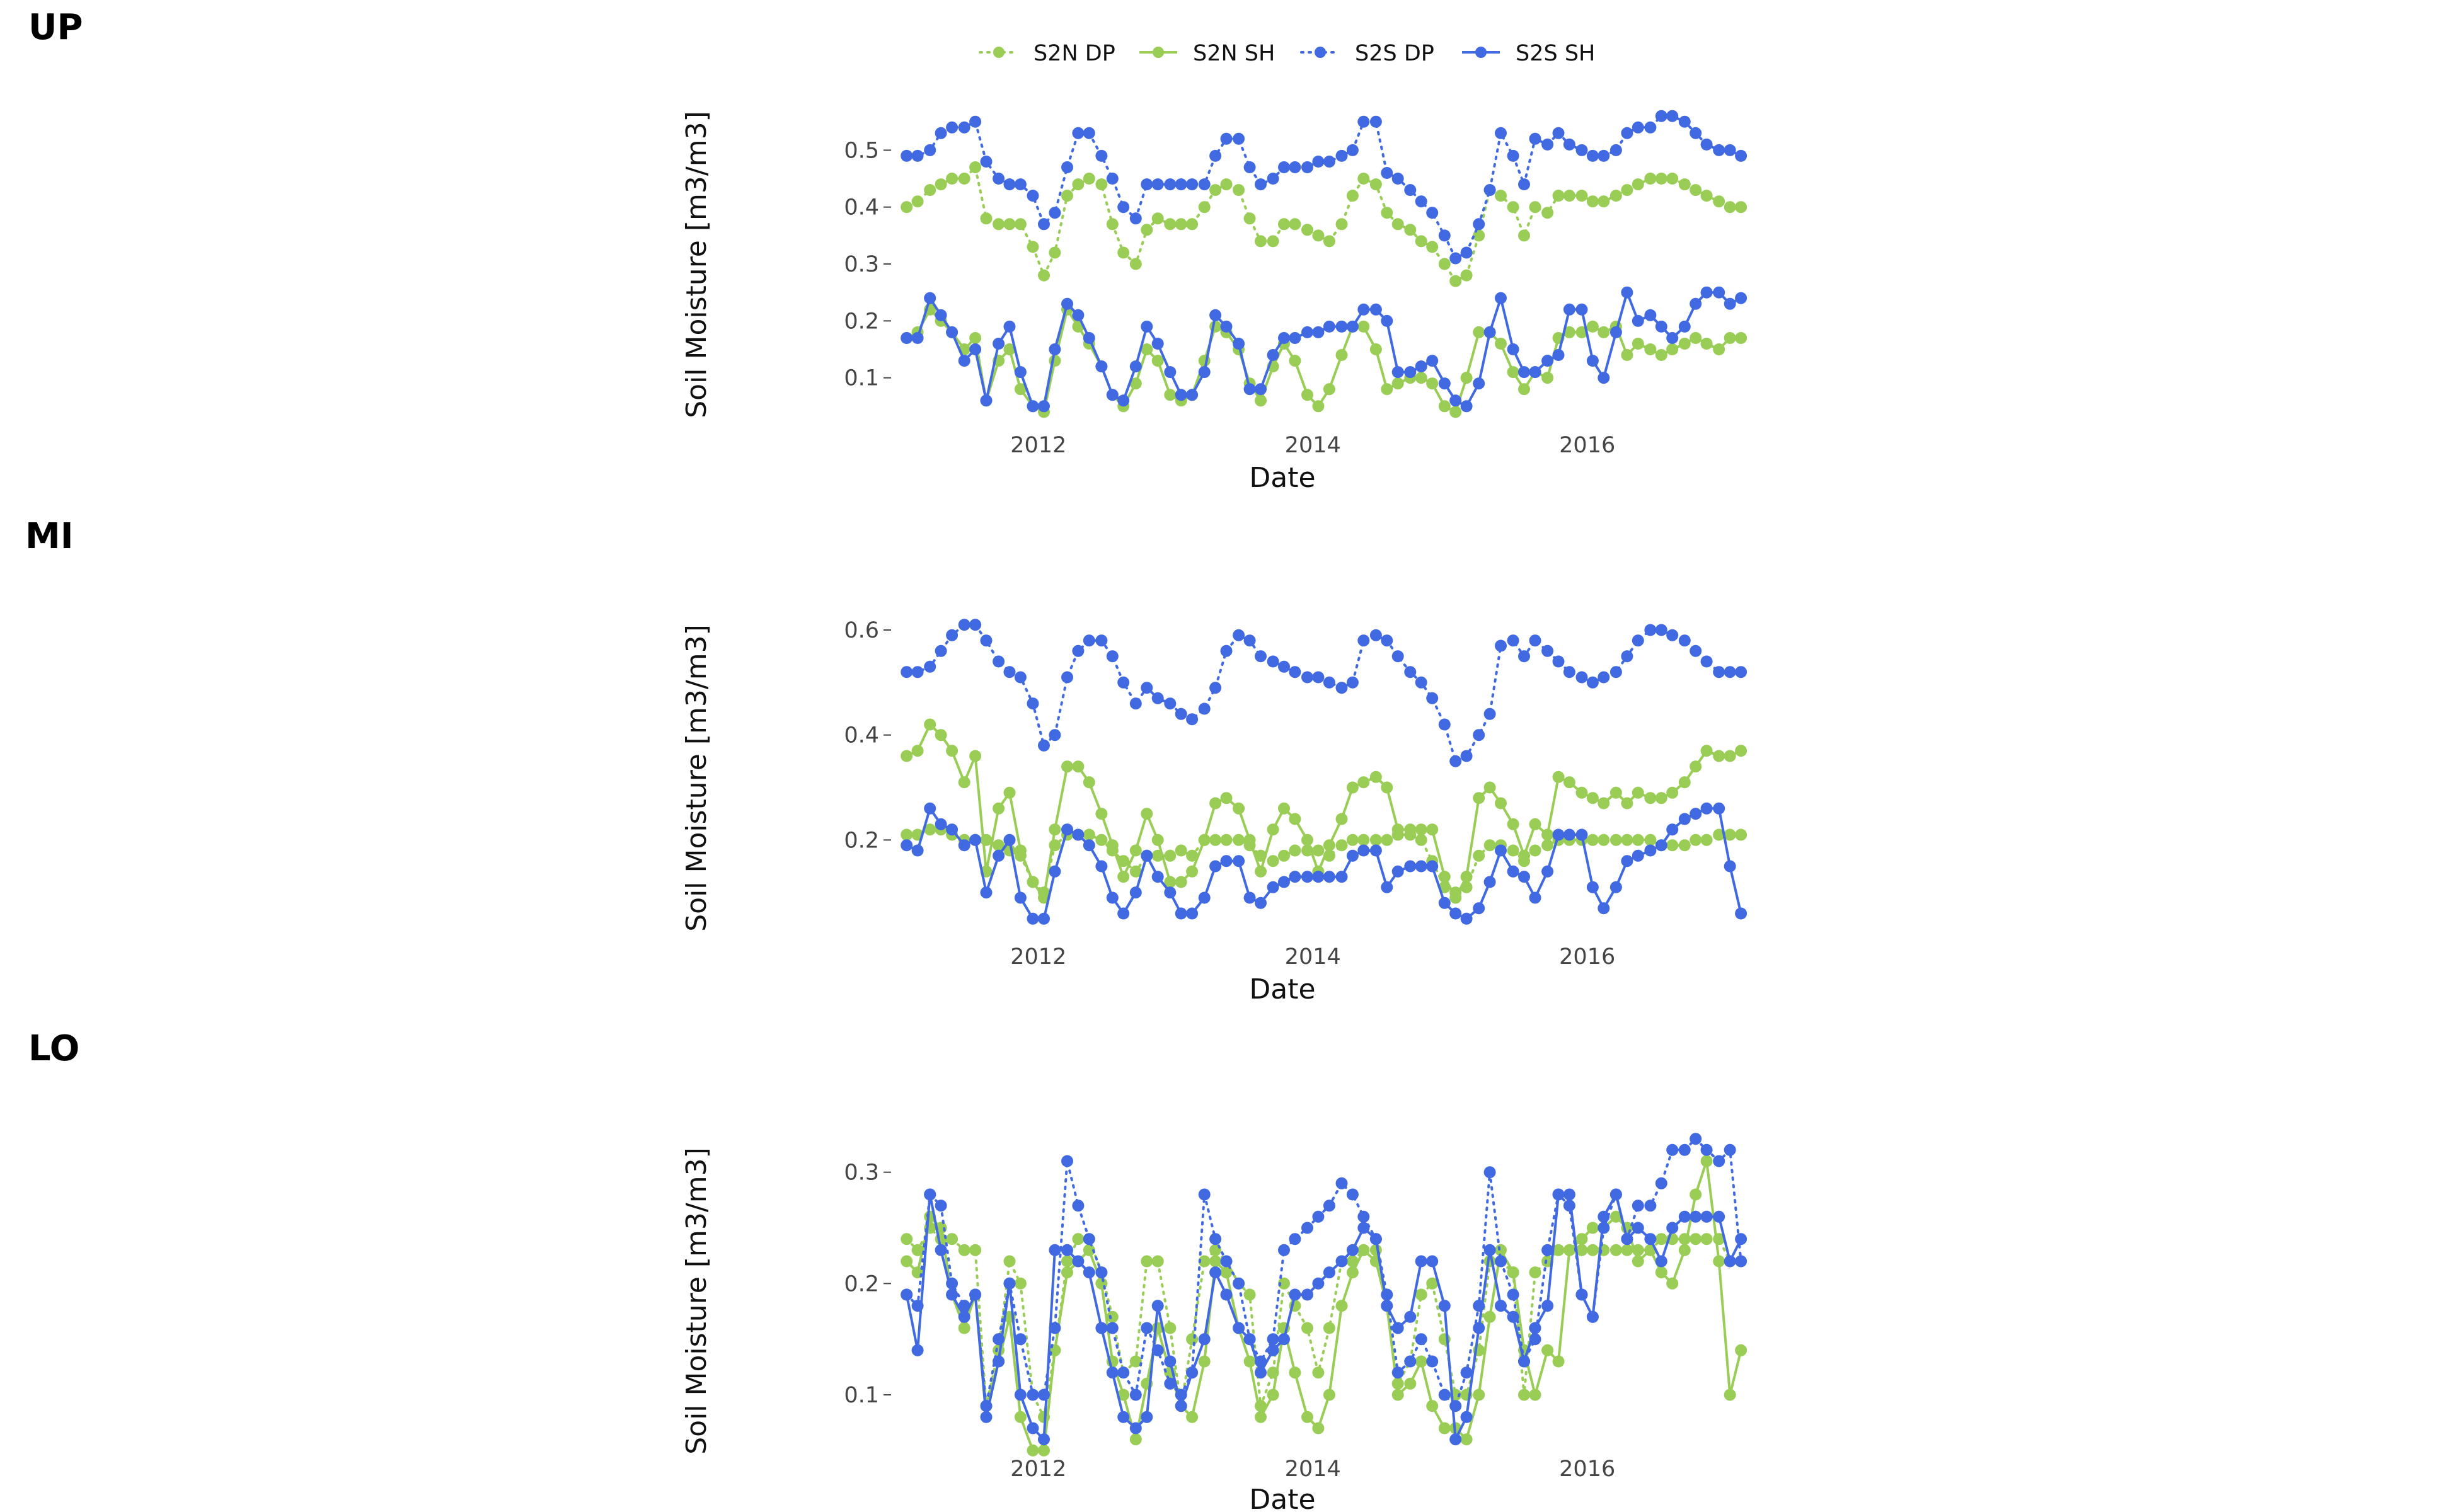  Describe the element at coordinates (1282, 1498) in the screenshot. I see `x-axis-title: Date` at that location.